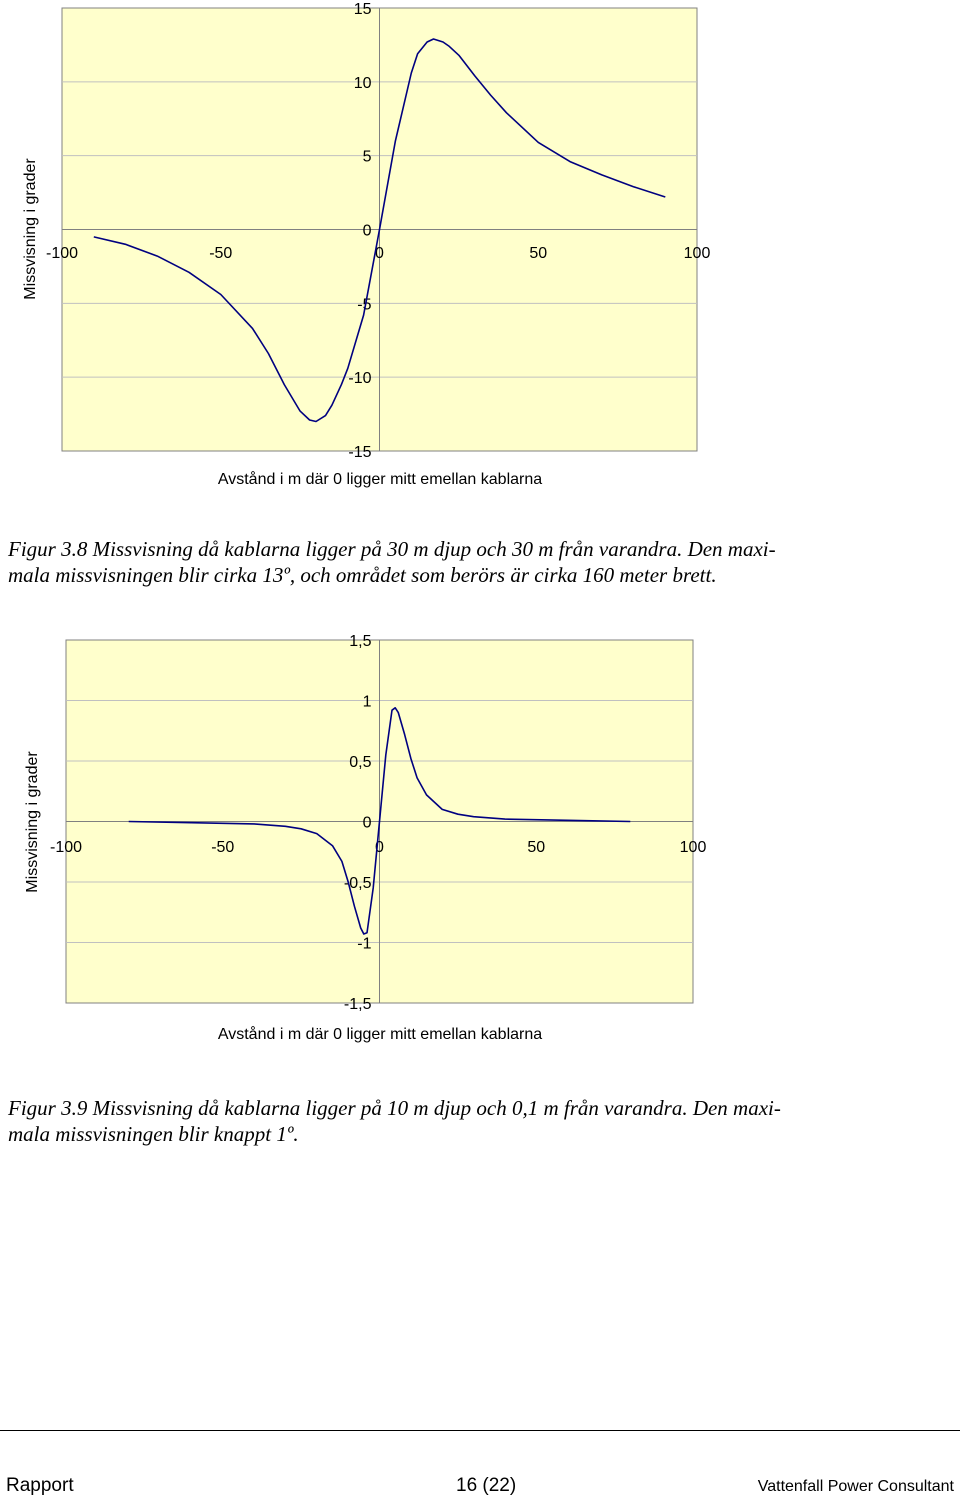 This screenshot has width=960, height=1500. What do you see at coordinates (358, 883) in the screenshot?
I see `y-tick-label: -0,5` at bounding box center [358, 883].